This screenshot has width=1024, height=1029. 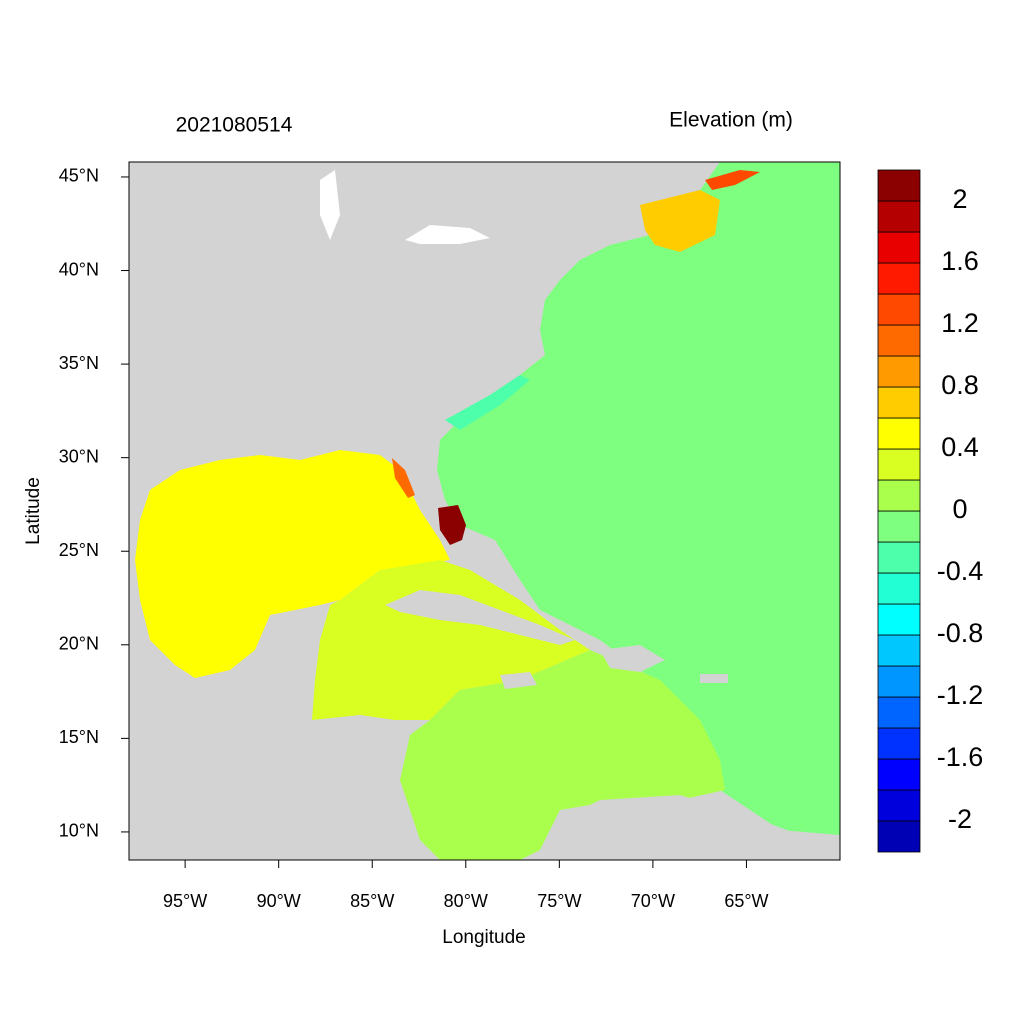 I want to click on y-tick-label: 35°N, so click(x=79, y=363).